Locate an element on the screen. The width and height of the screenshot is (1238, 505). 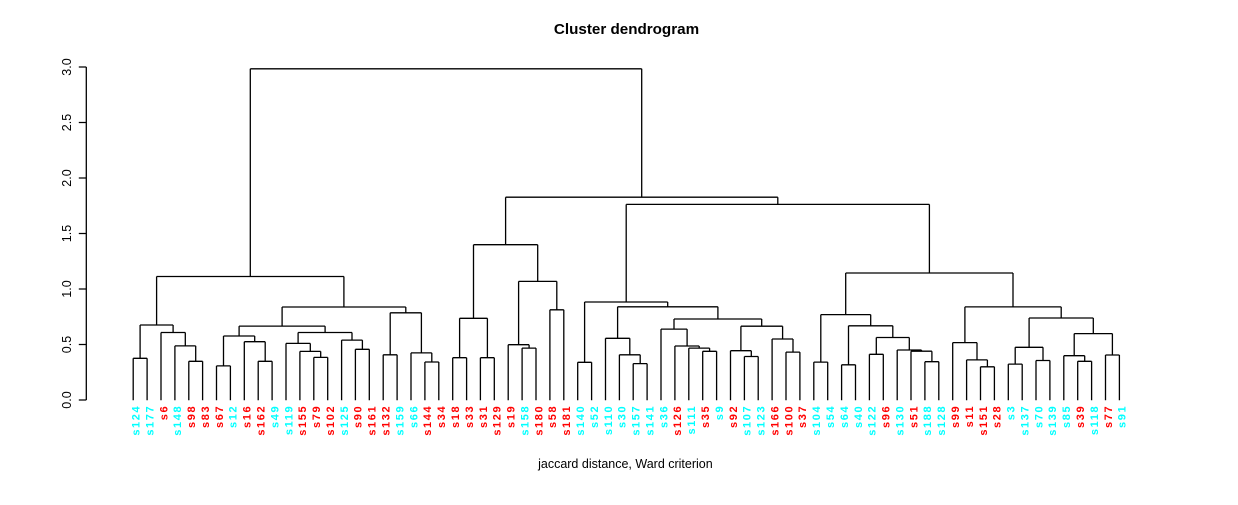
svg-text: s90 is located at coordinates (359, 416).